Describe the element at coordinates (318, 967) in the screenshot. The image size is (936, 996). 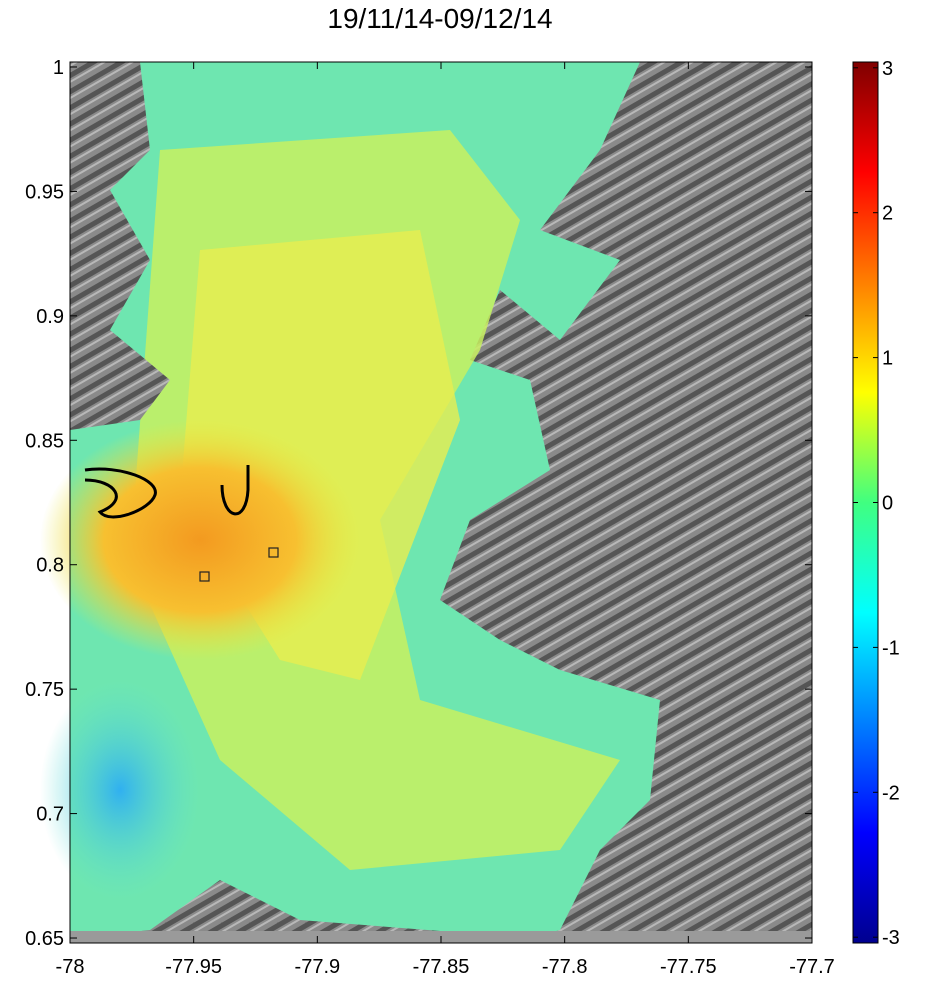
I see `x-tick-label: -77.9` at that location.